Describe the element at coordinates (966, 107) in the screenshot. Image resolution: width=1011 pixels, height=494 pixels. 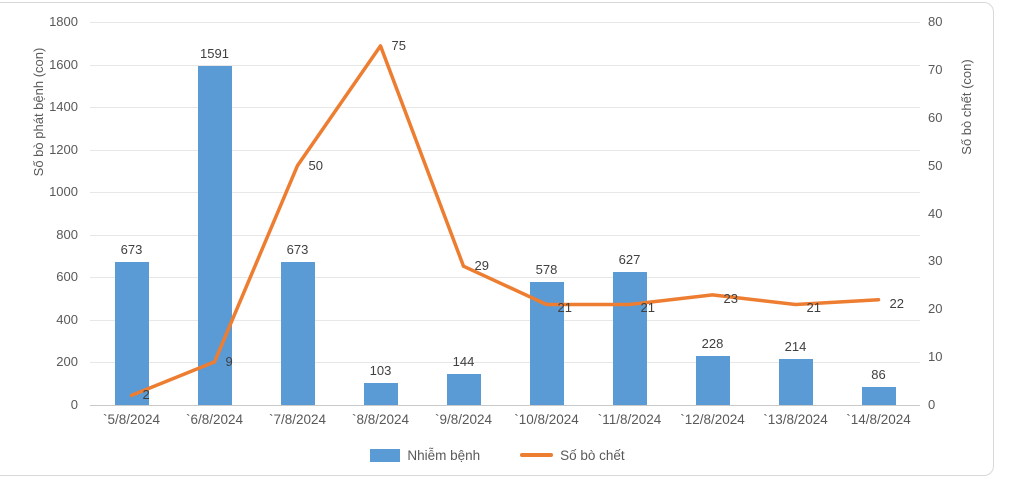
I see `right-axis-title: Số bò chết (con)` at that location.